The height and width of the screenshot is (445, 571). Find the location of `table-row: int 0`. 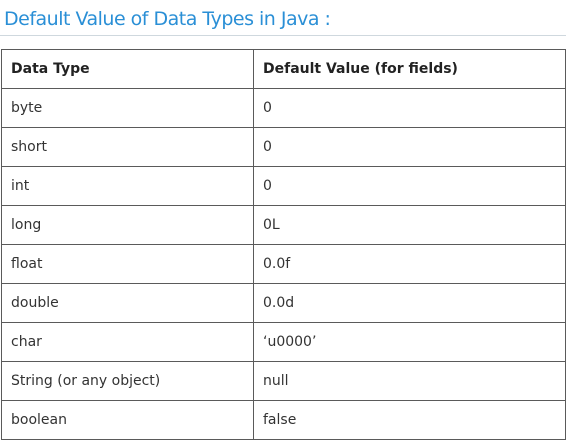

table-row: int 0 is located at coordinates (283, 186).